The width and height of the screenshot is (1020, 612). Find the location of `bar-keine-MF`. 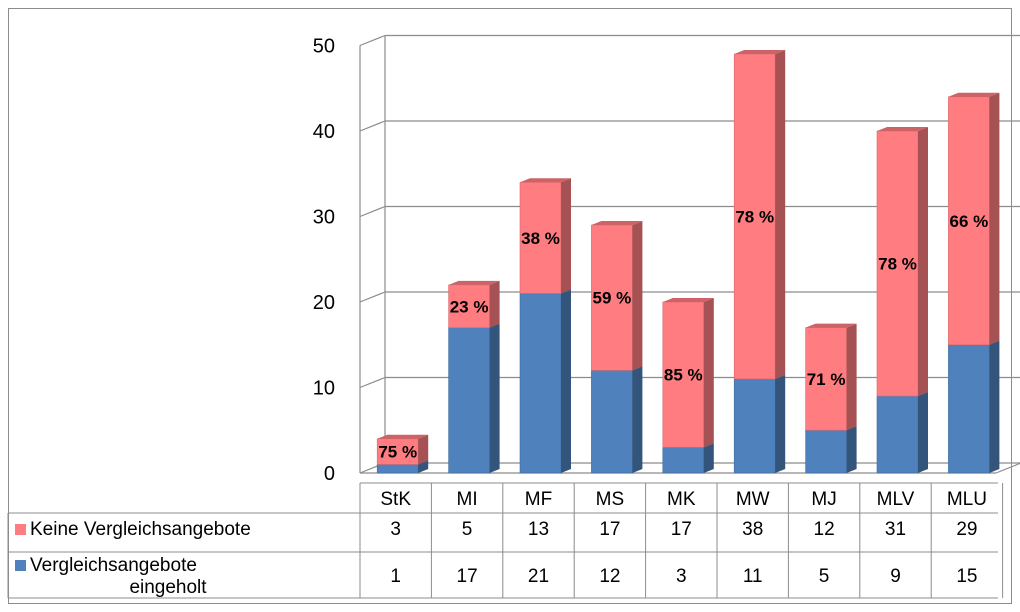

bar-keine-MF is located at coordinates (545, 236).